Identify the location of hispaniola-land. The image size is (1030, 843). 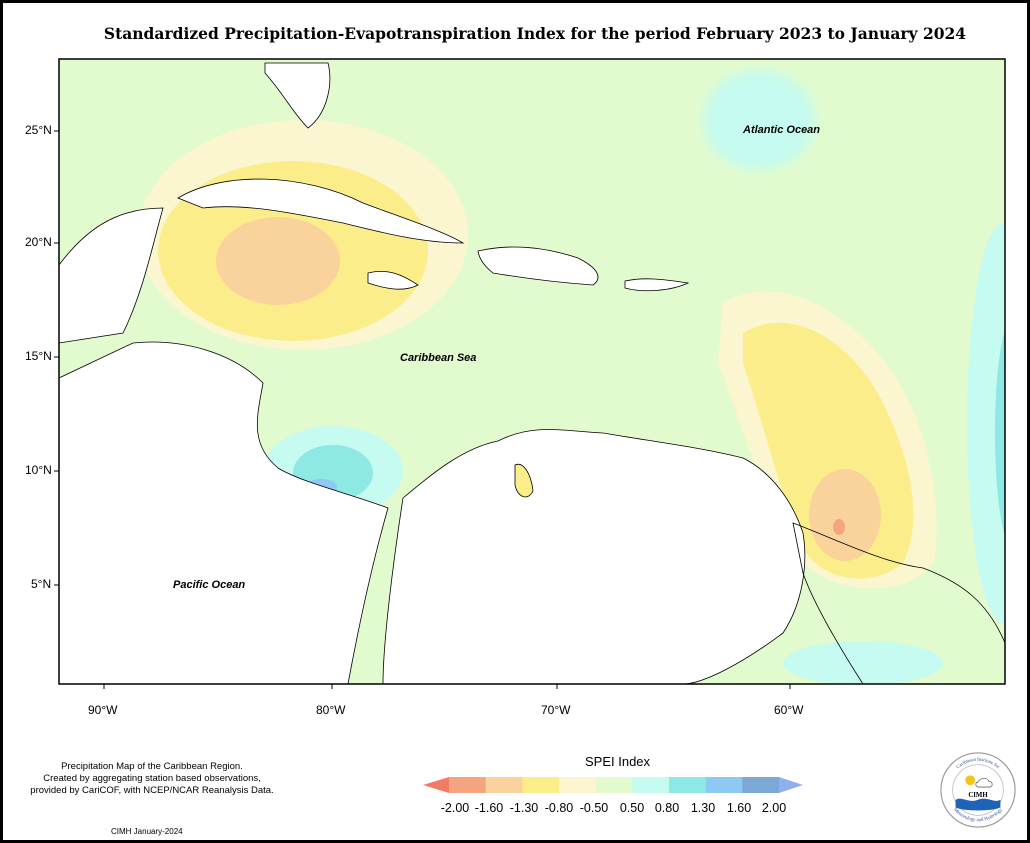
(538, 266).